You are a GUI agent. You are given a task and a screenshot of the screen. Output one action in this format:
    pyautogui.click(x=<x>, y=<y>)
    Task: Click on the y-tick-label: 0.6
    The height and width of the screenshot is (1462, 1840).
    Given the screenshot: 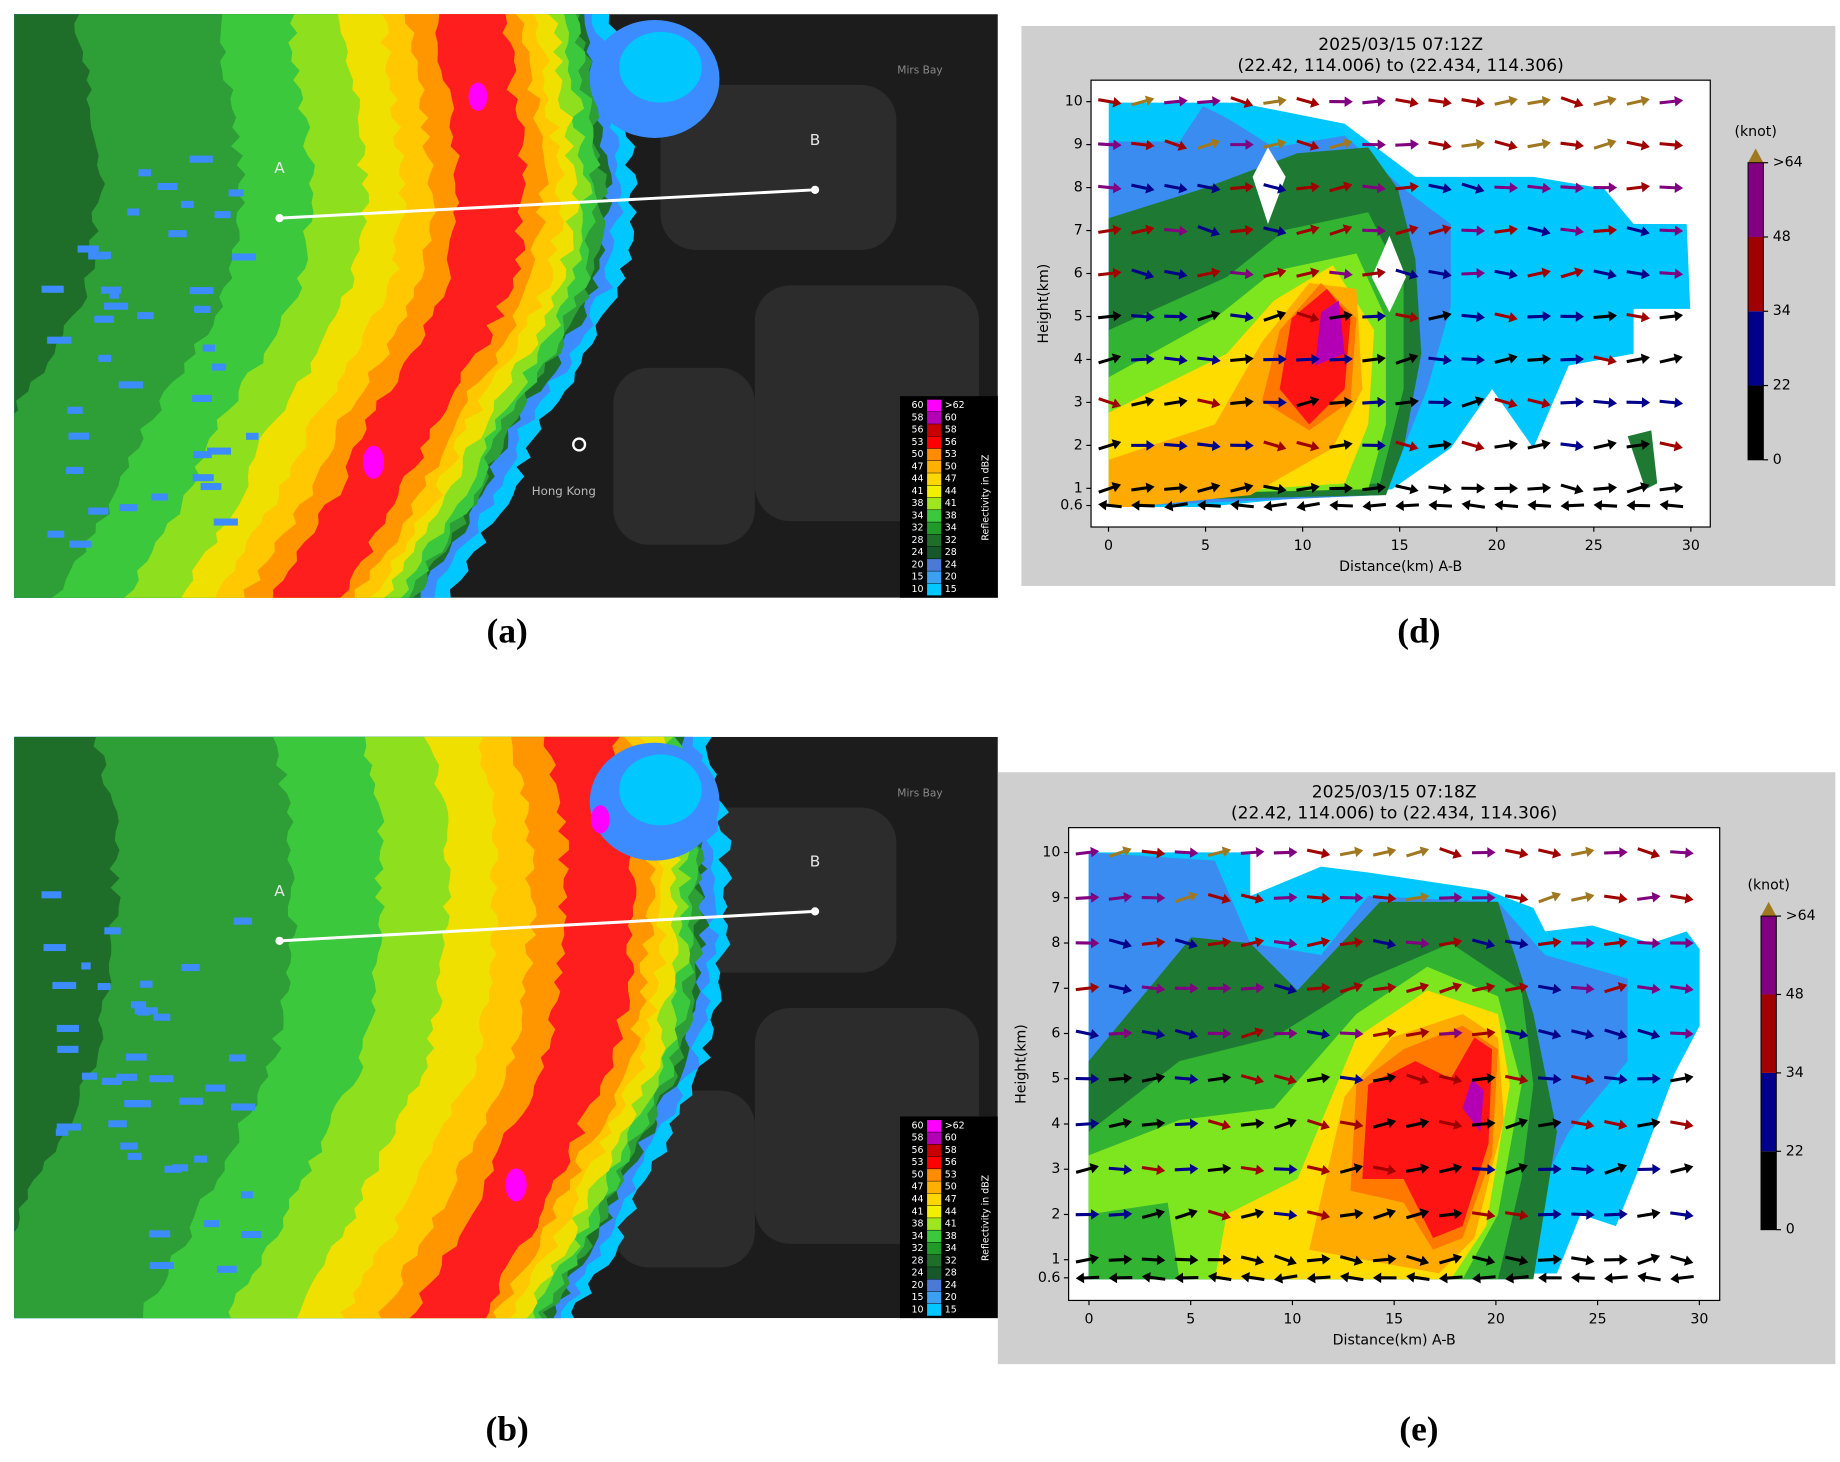 What is the action you would take?
    pyautogui.click(x=1071, y=506)
    